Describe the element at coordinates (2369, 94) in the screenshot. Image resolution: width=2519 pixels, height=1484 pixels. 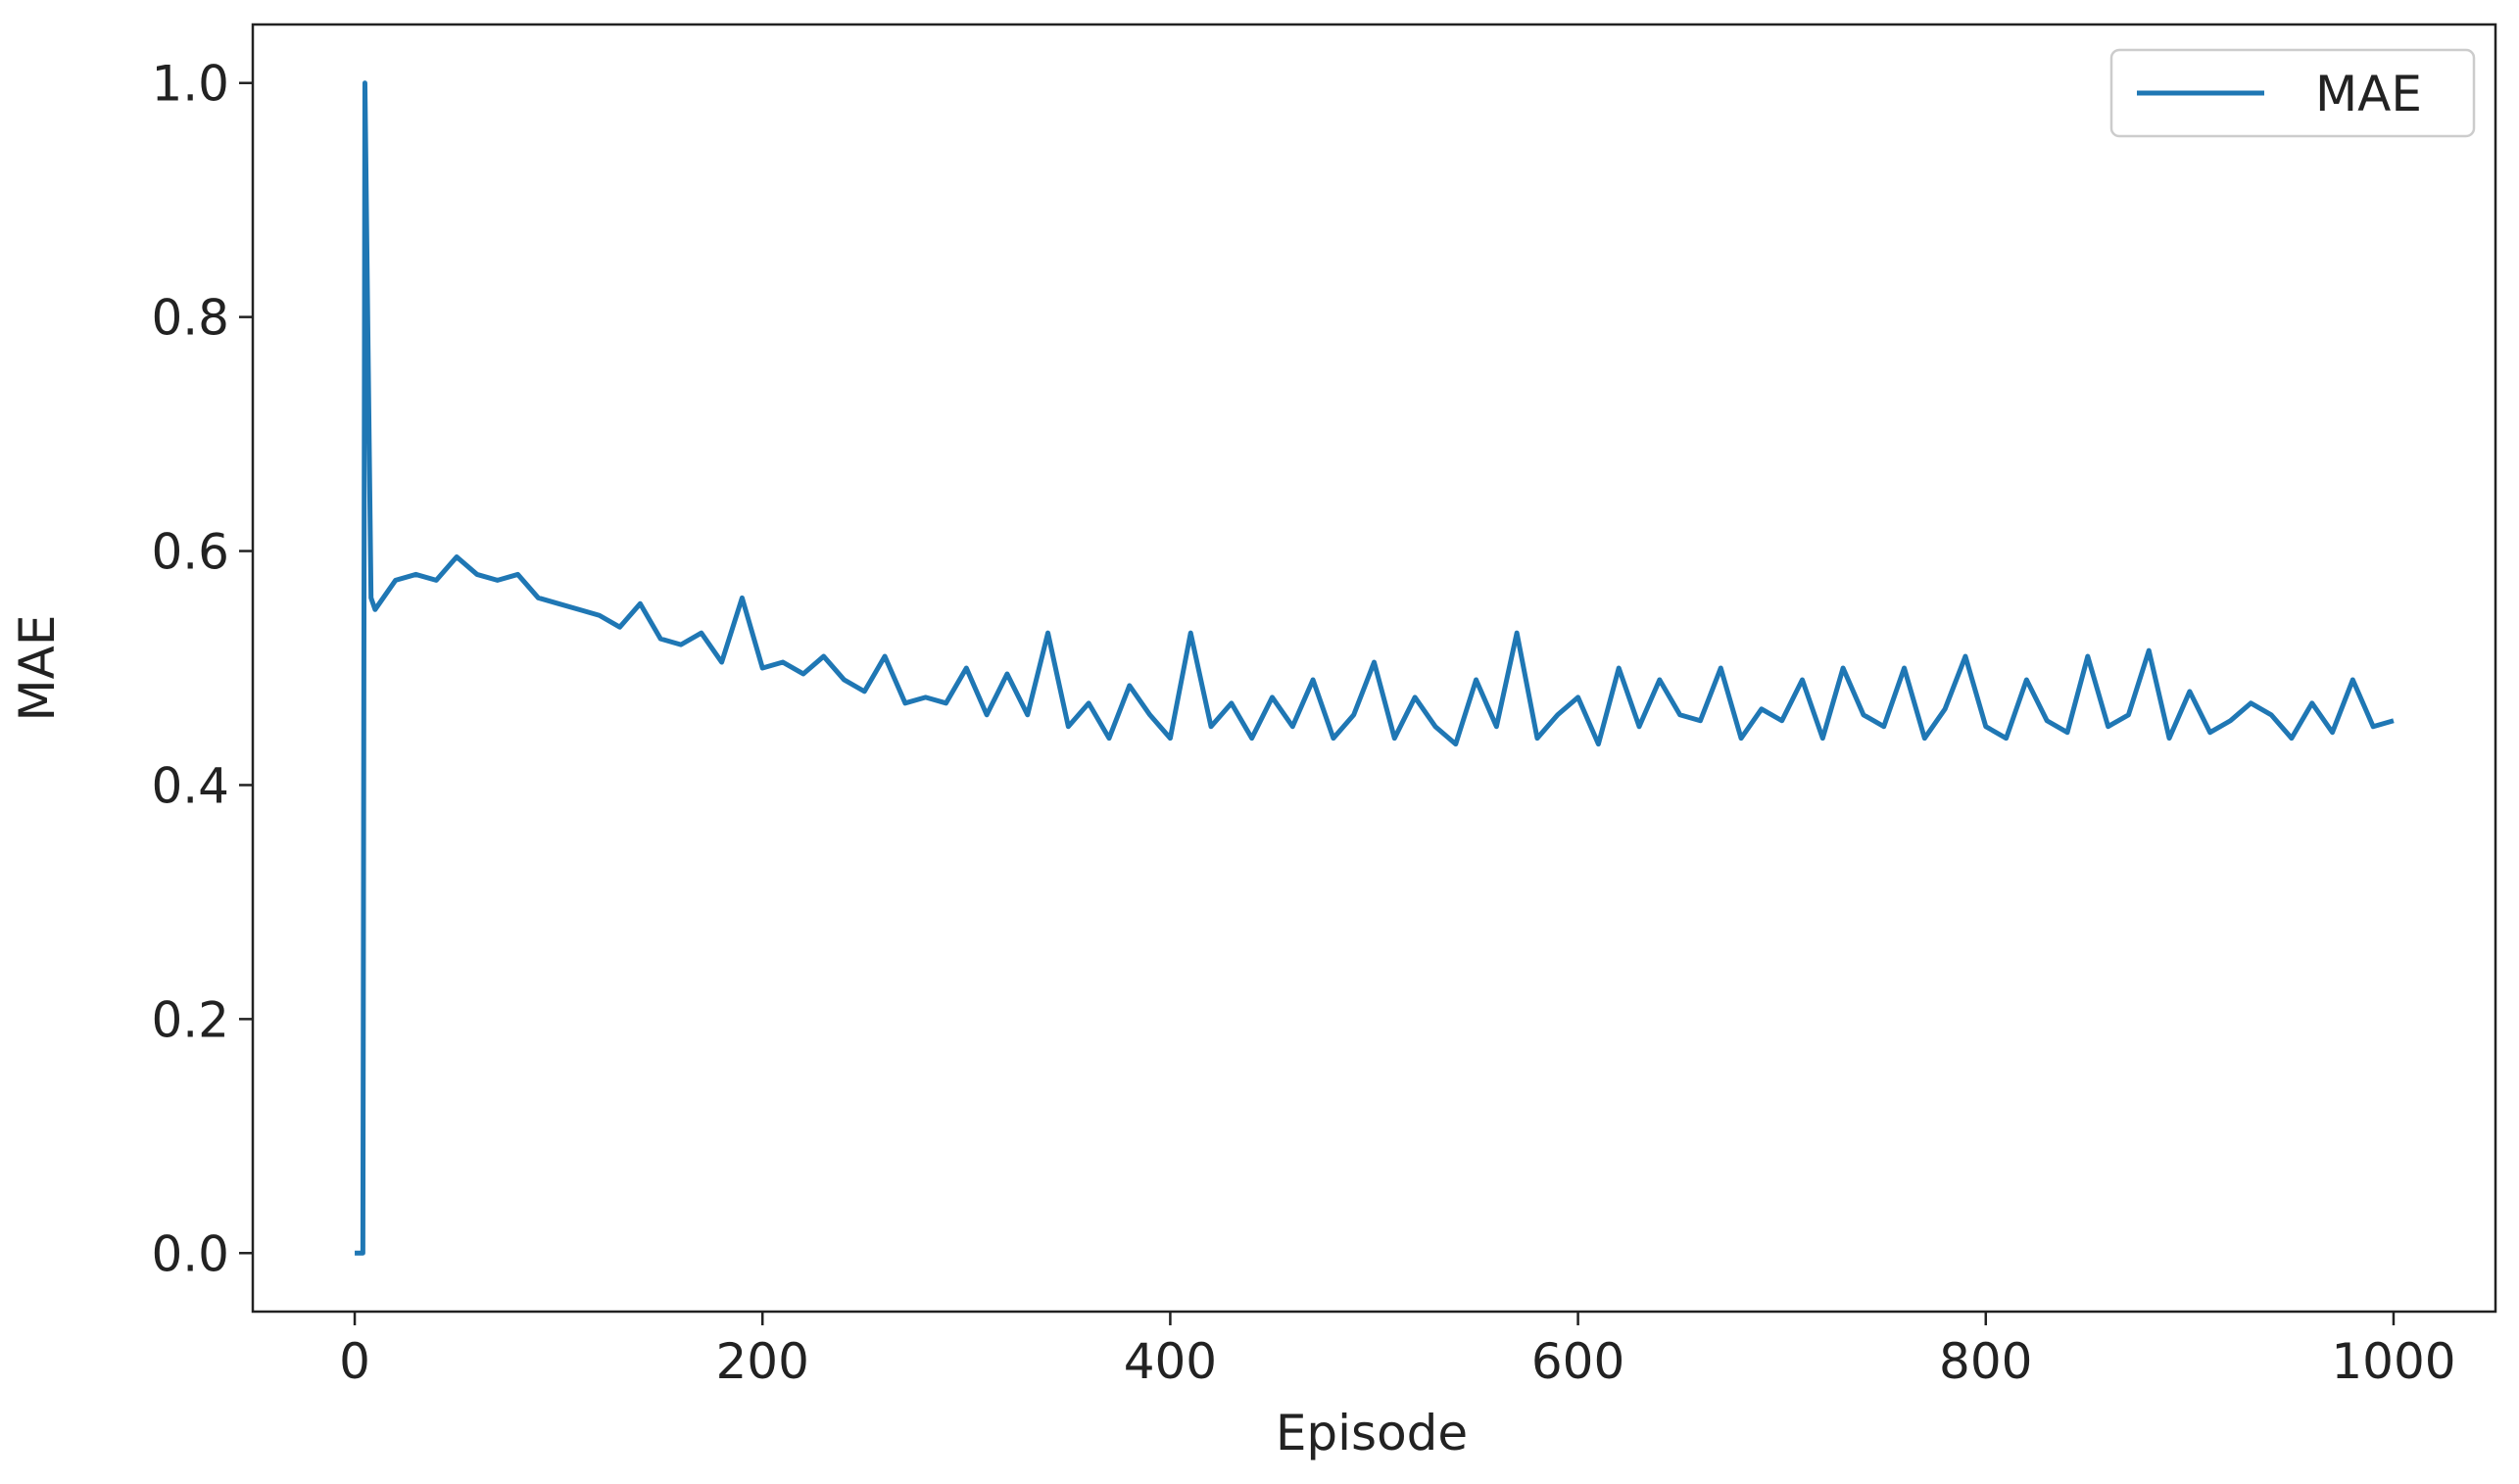
I see `legend-label: MAE` at that location.